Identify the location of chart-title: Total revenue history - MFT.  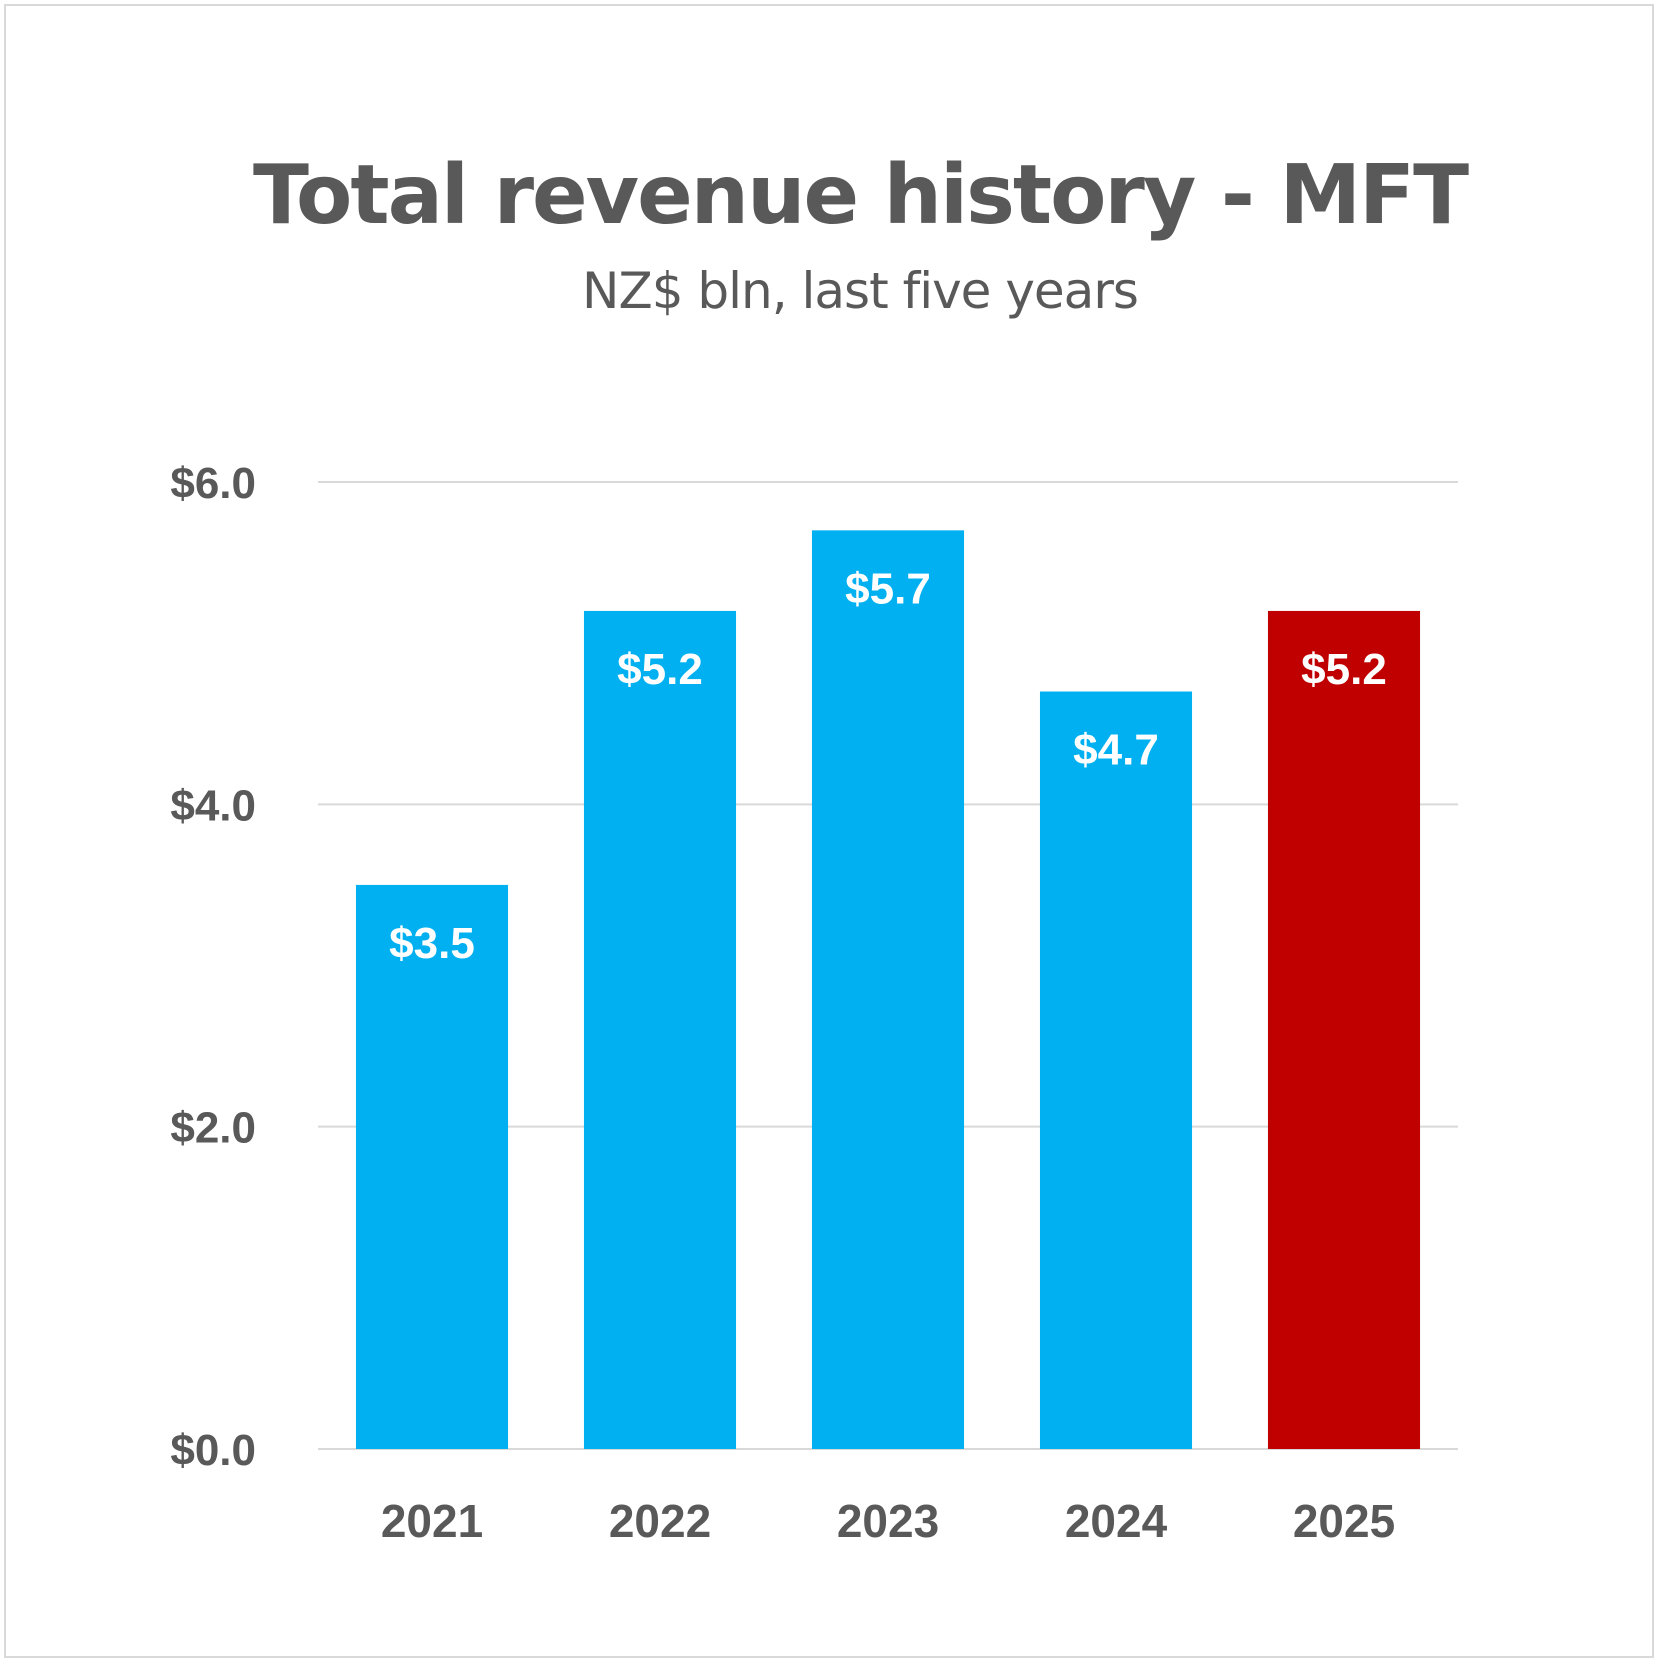
(861, 195).